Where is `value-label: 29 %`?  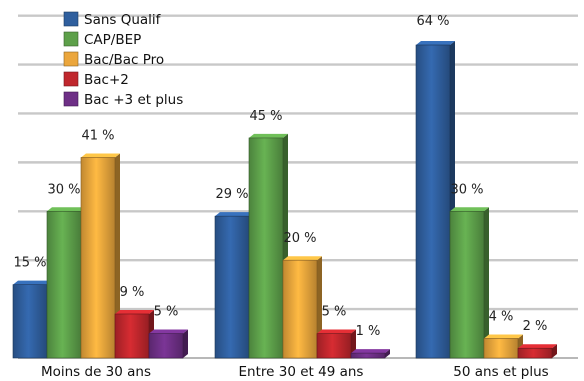 value-label: 29 % is located at coordinates (231, 194).